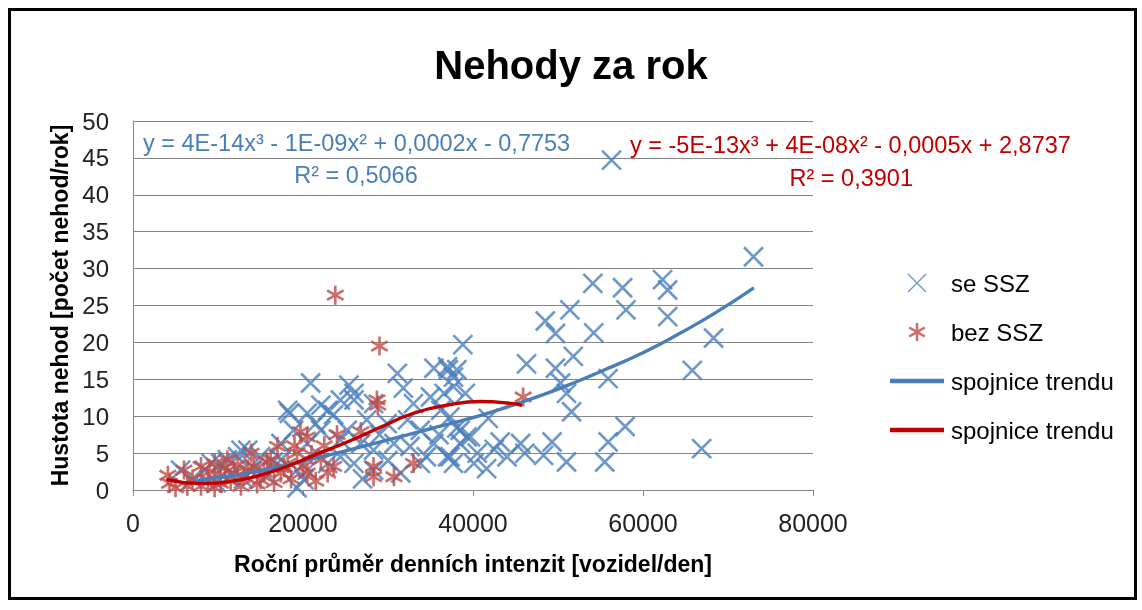 Image resolution: width=1142 pixels, height=610 pixels. I want to click on x-tick-label: 80000, so click(813, 522).